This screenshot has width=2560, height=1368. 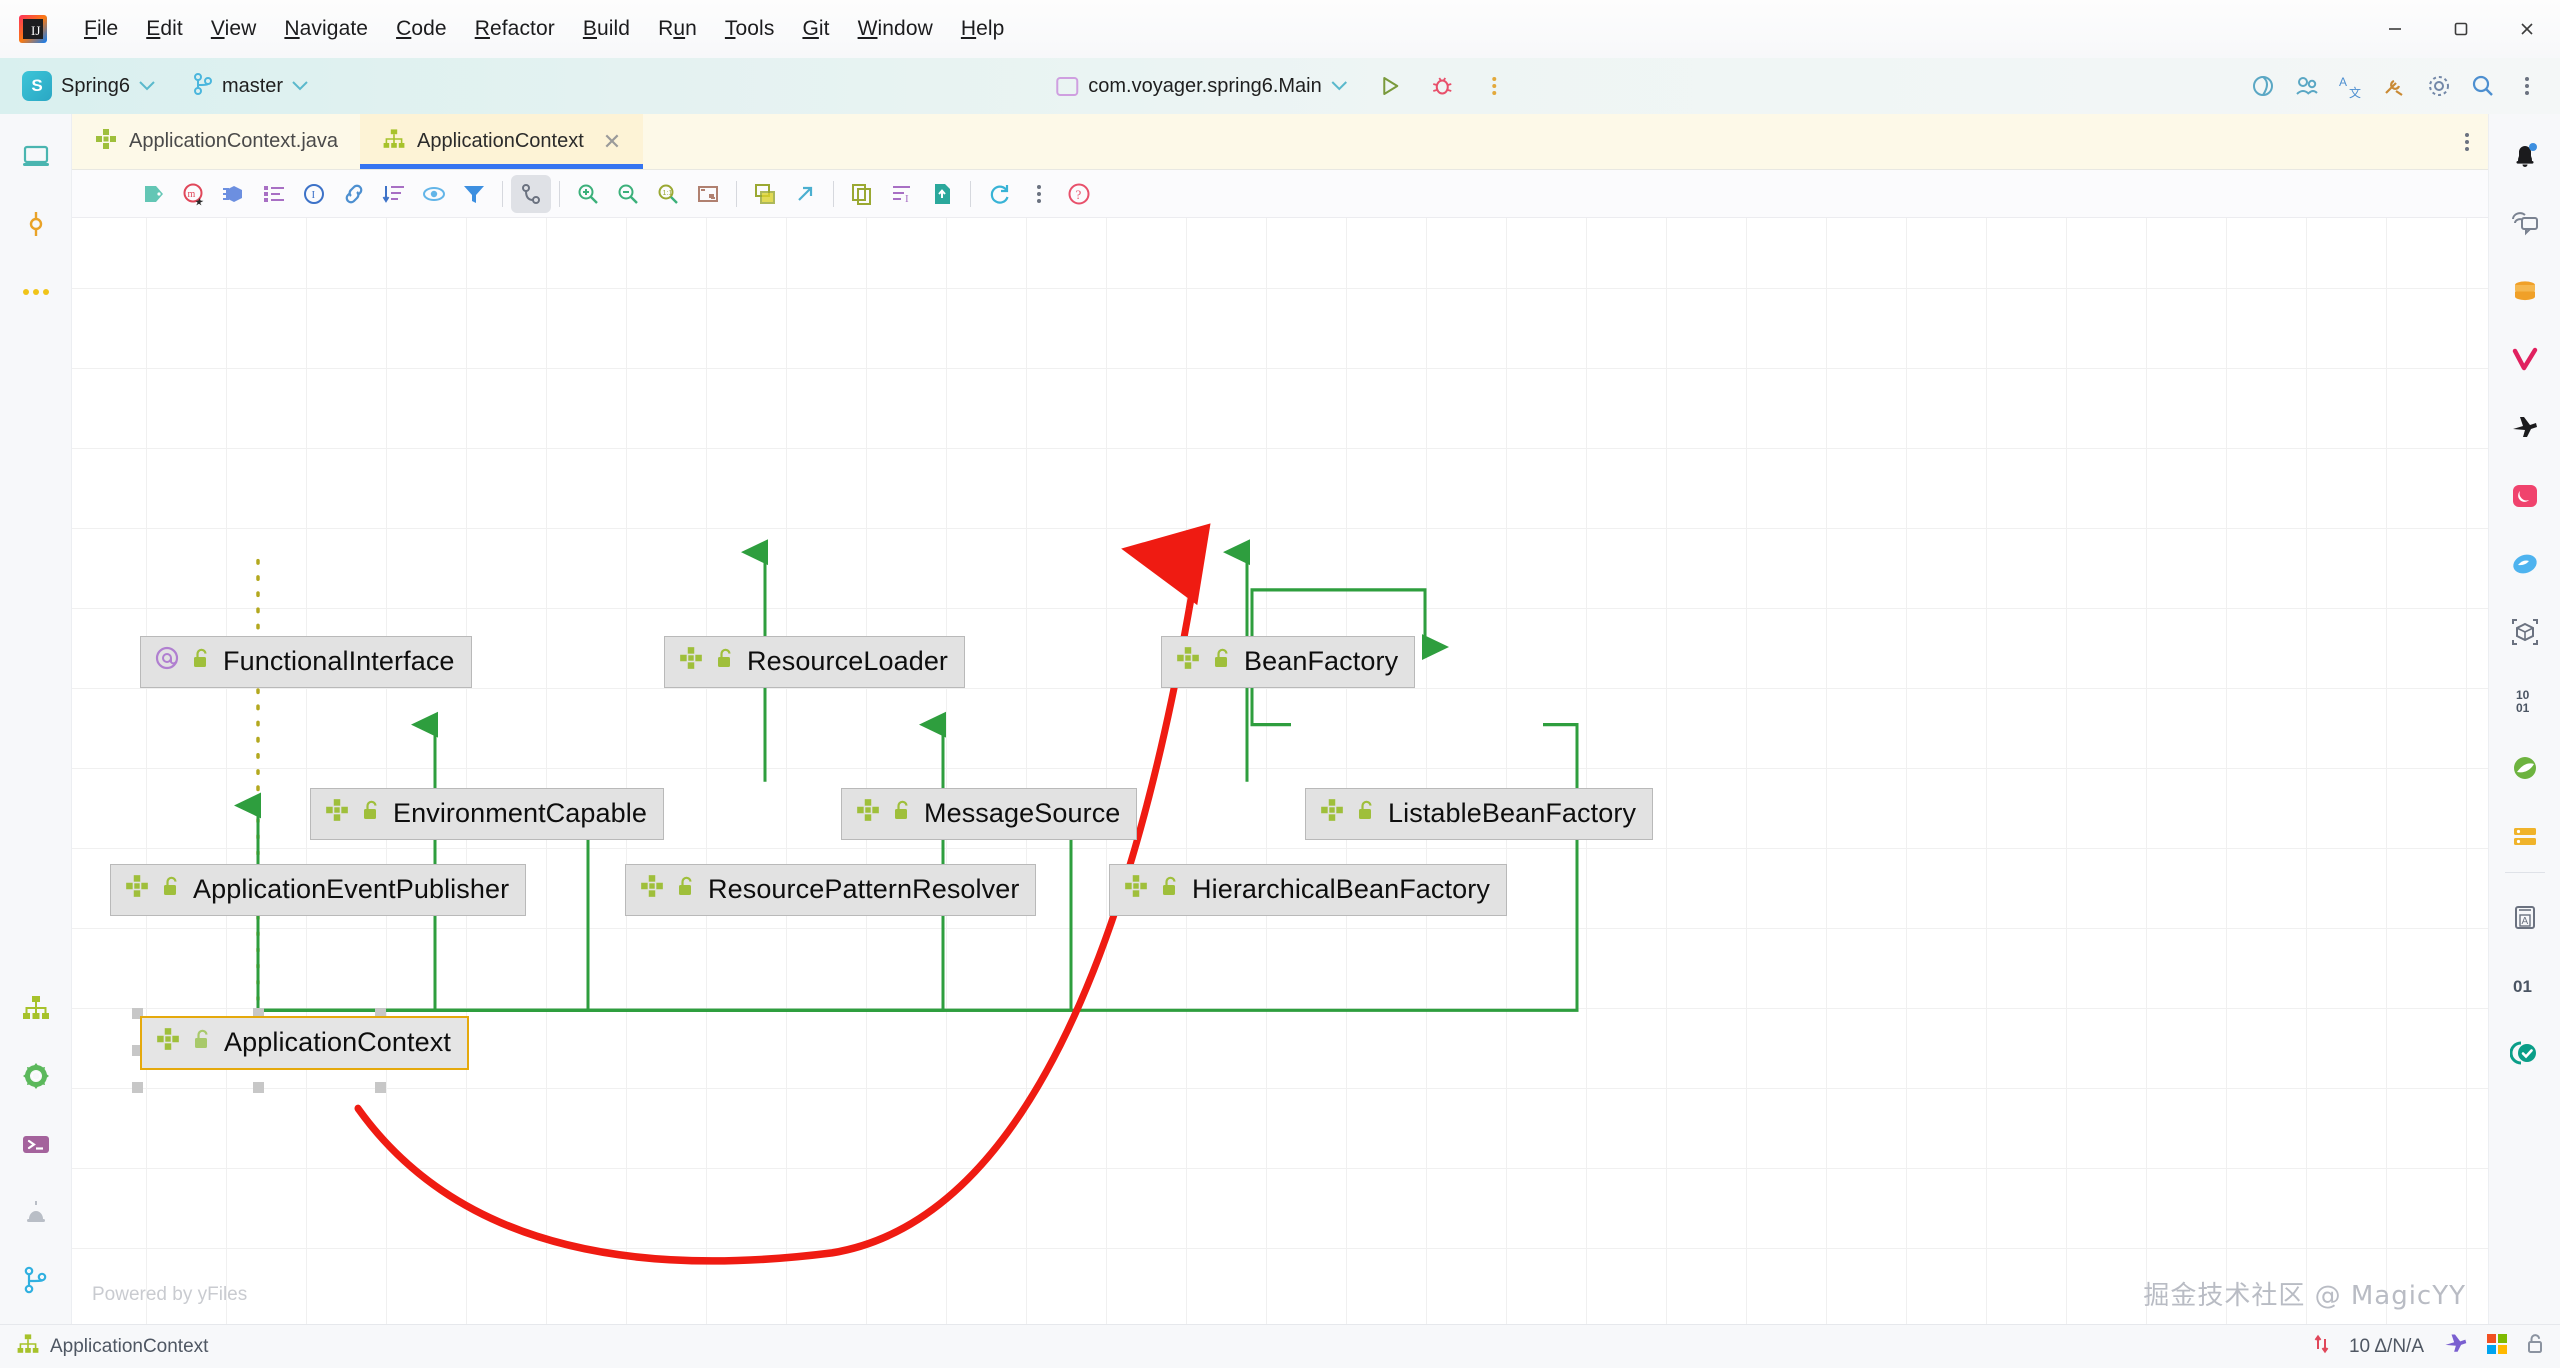 What do you see at coordinates (816, 28) in the screenshot?
I see `menu-git: Git` at bounding box center [816, 28].